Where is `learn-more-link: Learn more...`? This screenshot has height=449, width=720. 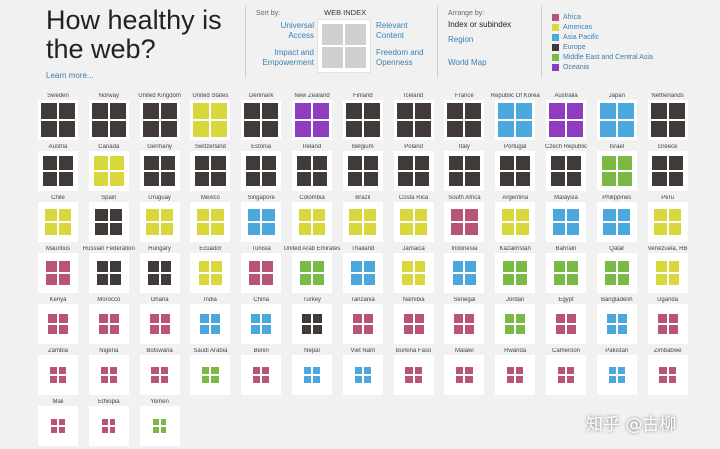 learn-more-link: Learn more... is located at coordinates (70, 75).